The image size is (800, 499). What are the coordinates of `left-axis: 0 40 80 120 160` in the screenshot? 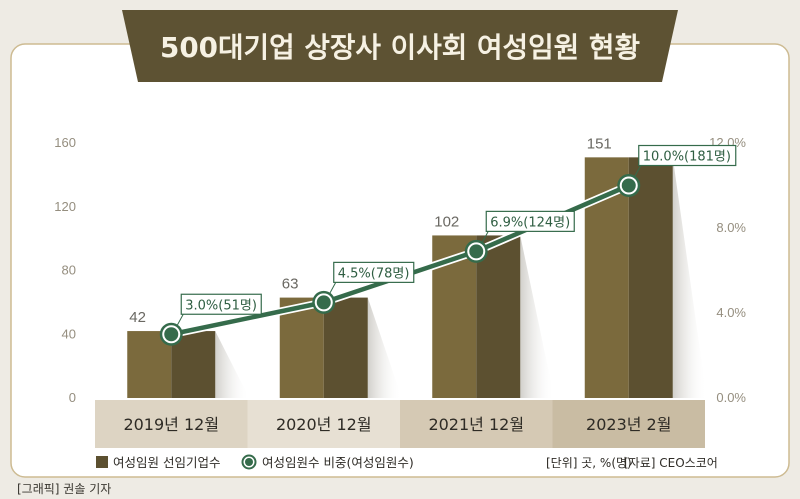 It's located at (65, 270).